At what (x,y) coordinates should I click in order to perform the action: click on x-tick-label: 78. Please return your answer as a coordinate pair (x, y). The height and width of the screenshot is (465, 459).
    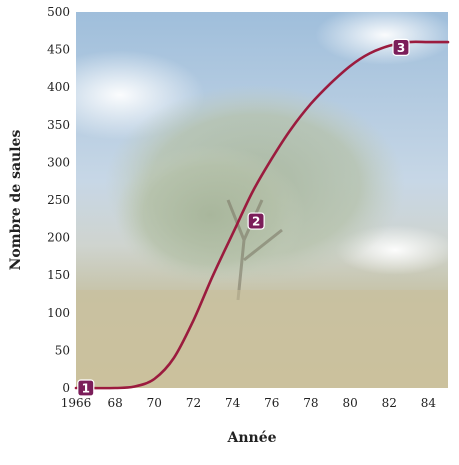
    Looking at the image, I should click on (310, 403).